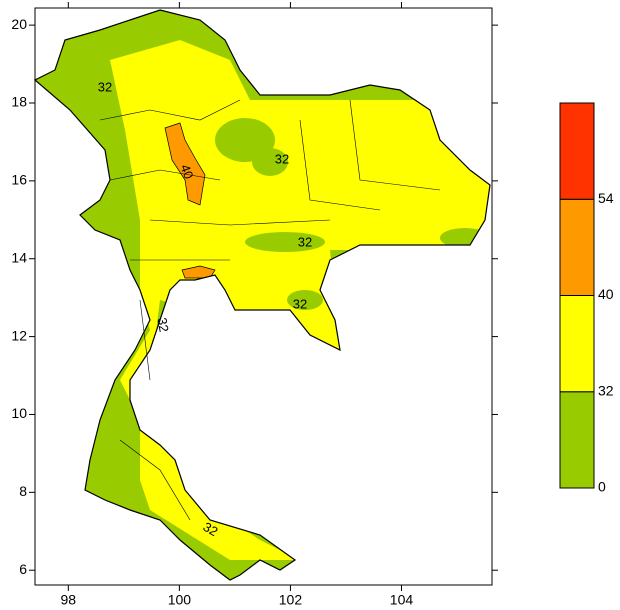 The width and height of the screenshot is (620, 610). Describe the element at coordinates (19, 24) in the screenshot. I see `y-tick-label: 20` at that location.